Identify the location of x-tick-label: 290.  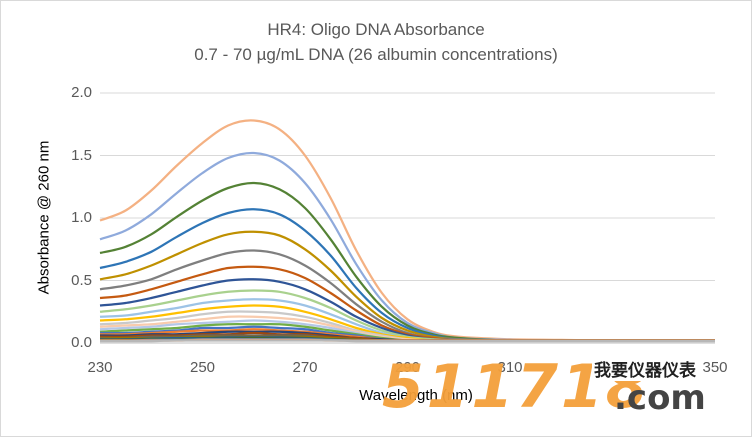
(407, 367).